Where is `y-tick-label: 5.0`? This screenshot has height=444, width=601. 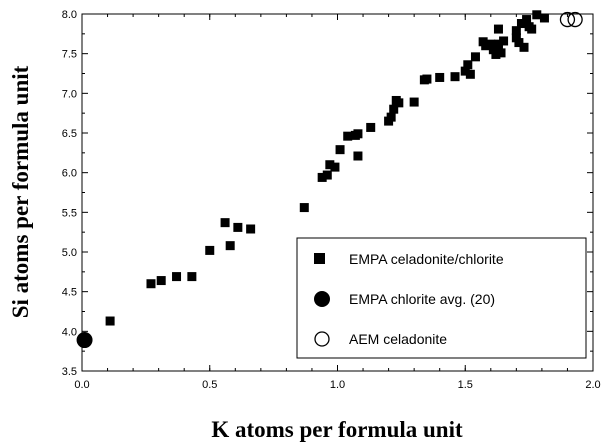 y-tick-label: 5.0 is located at coordinates (69, 253).